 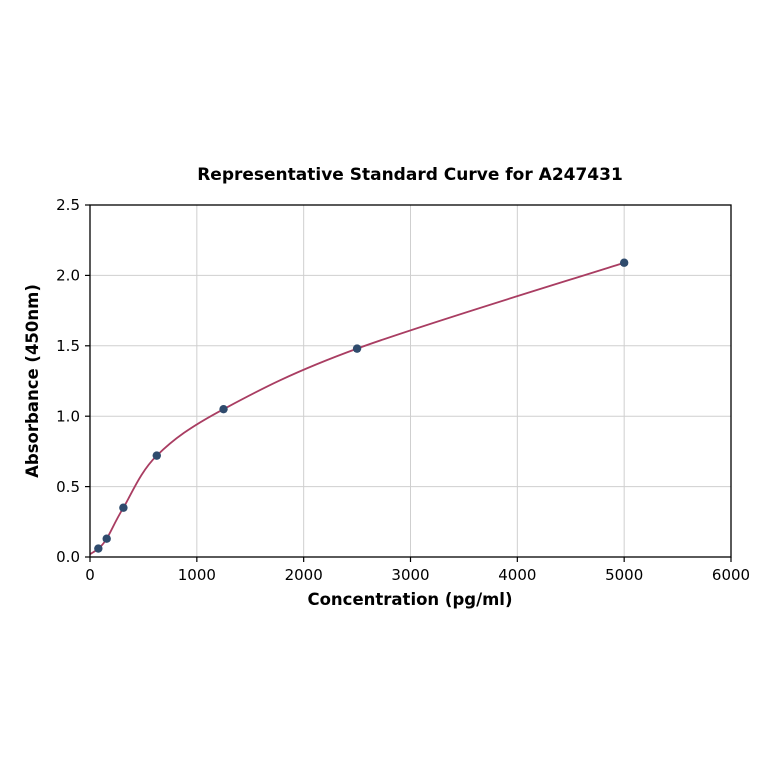 I want to click on x-tick-label: 3000, so click(x=410, y=575).